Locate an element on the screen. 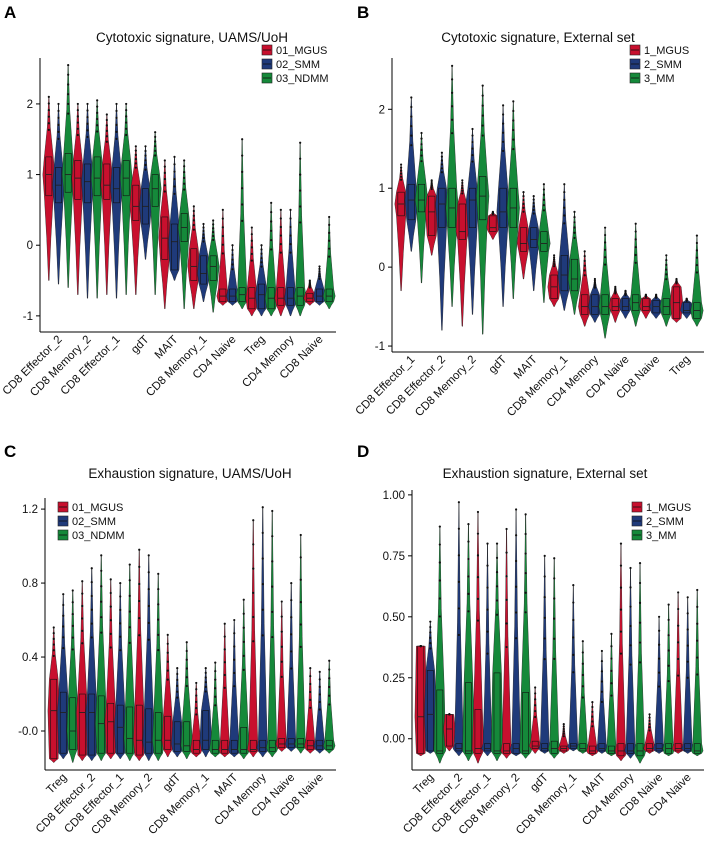  y-tick-label: -0.0 is located at coordinates (28, 732).